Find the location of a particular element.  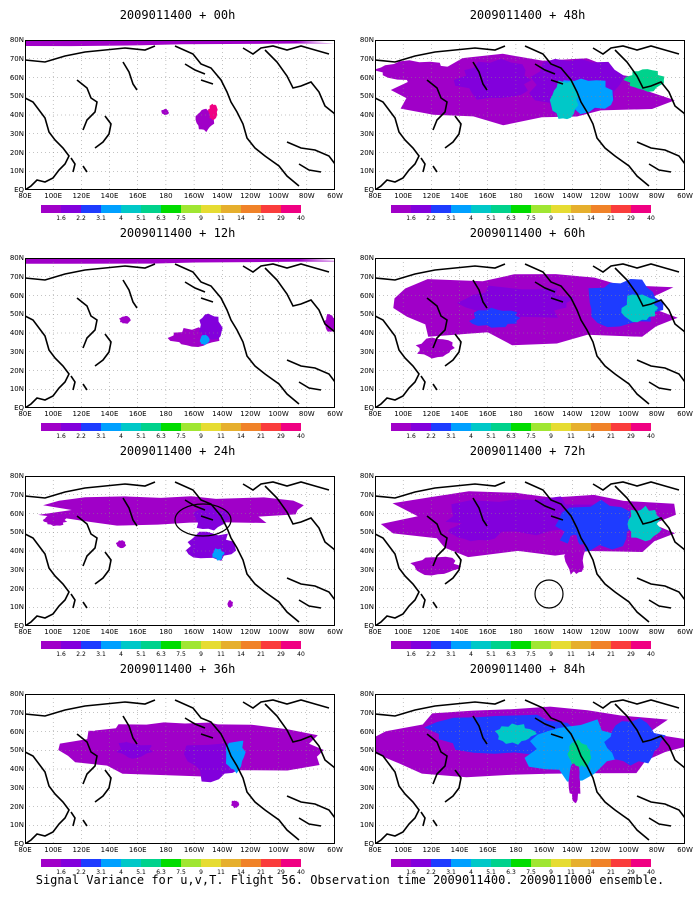

lon-tick-label: 80W is located at coordinates (656, 850).